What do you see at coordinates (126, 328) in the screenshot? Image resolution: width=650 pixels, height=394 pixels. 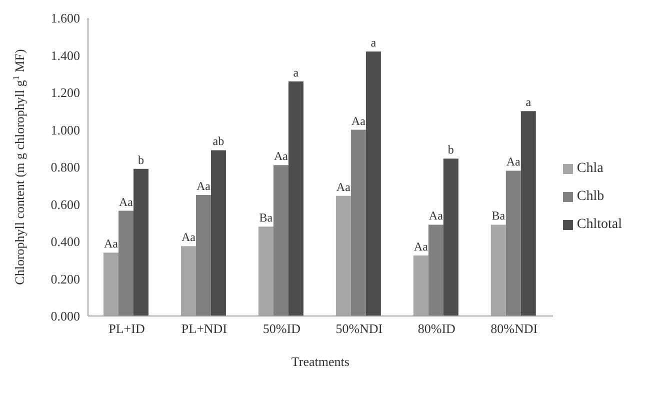 I see `x-tick-label: PL+ID` at bounding box center [126, 328].